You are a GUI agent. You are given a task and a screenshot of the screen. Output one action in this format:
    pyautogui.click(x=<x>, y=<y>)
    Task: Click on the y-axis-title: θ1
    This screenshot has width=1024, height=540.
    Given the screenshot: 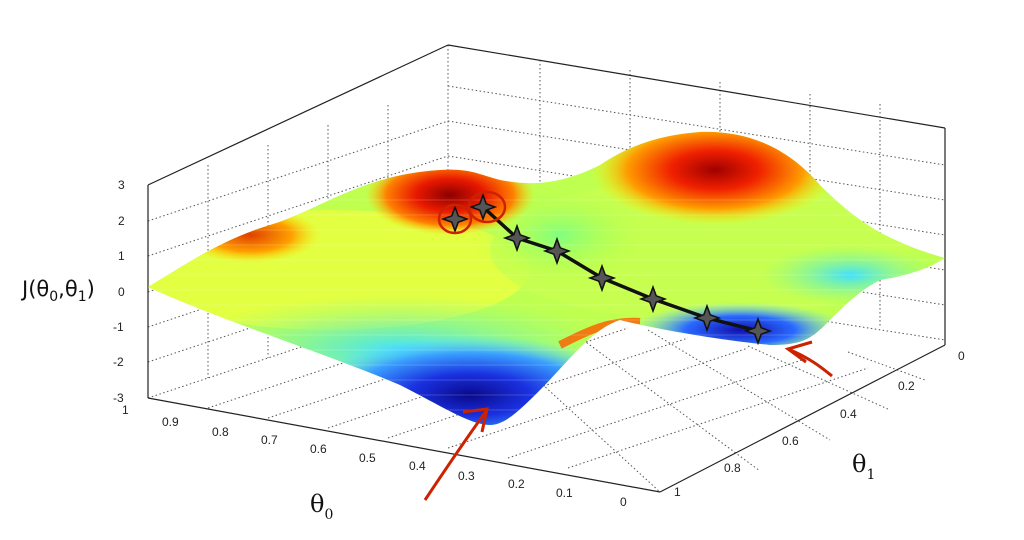 What is the action you would take?
    pyautogui.click(x=863, y=466)
    